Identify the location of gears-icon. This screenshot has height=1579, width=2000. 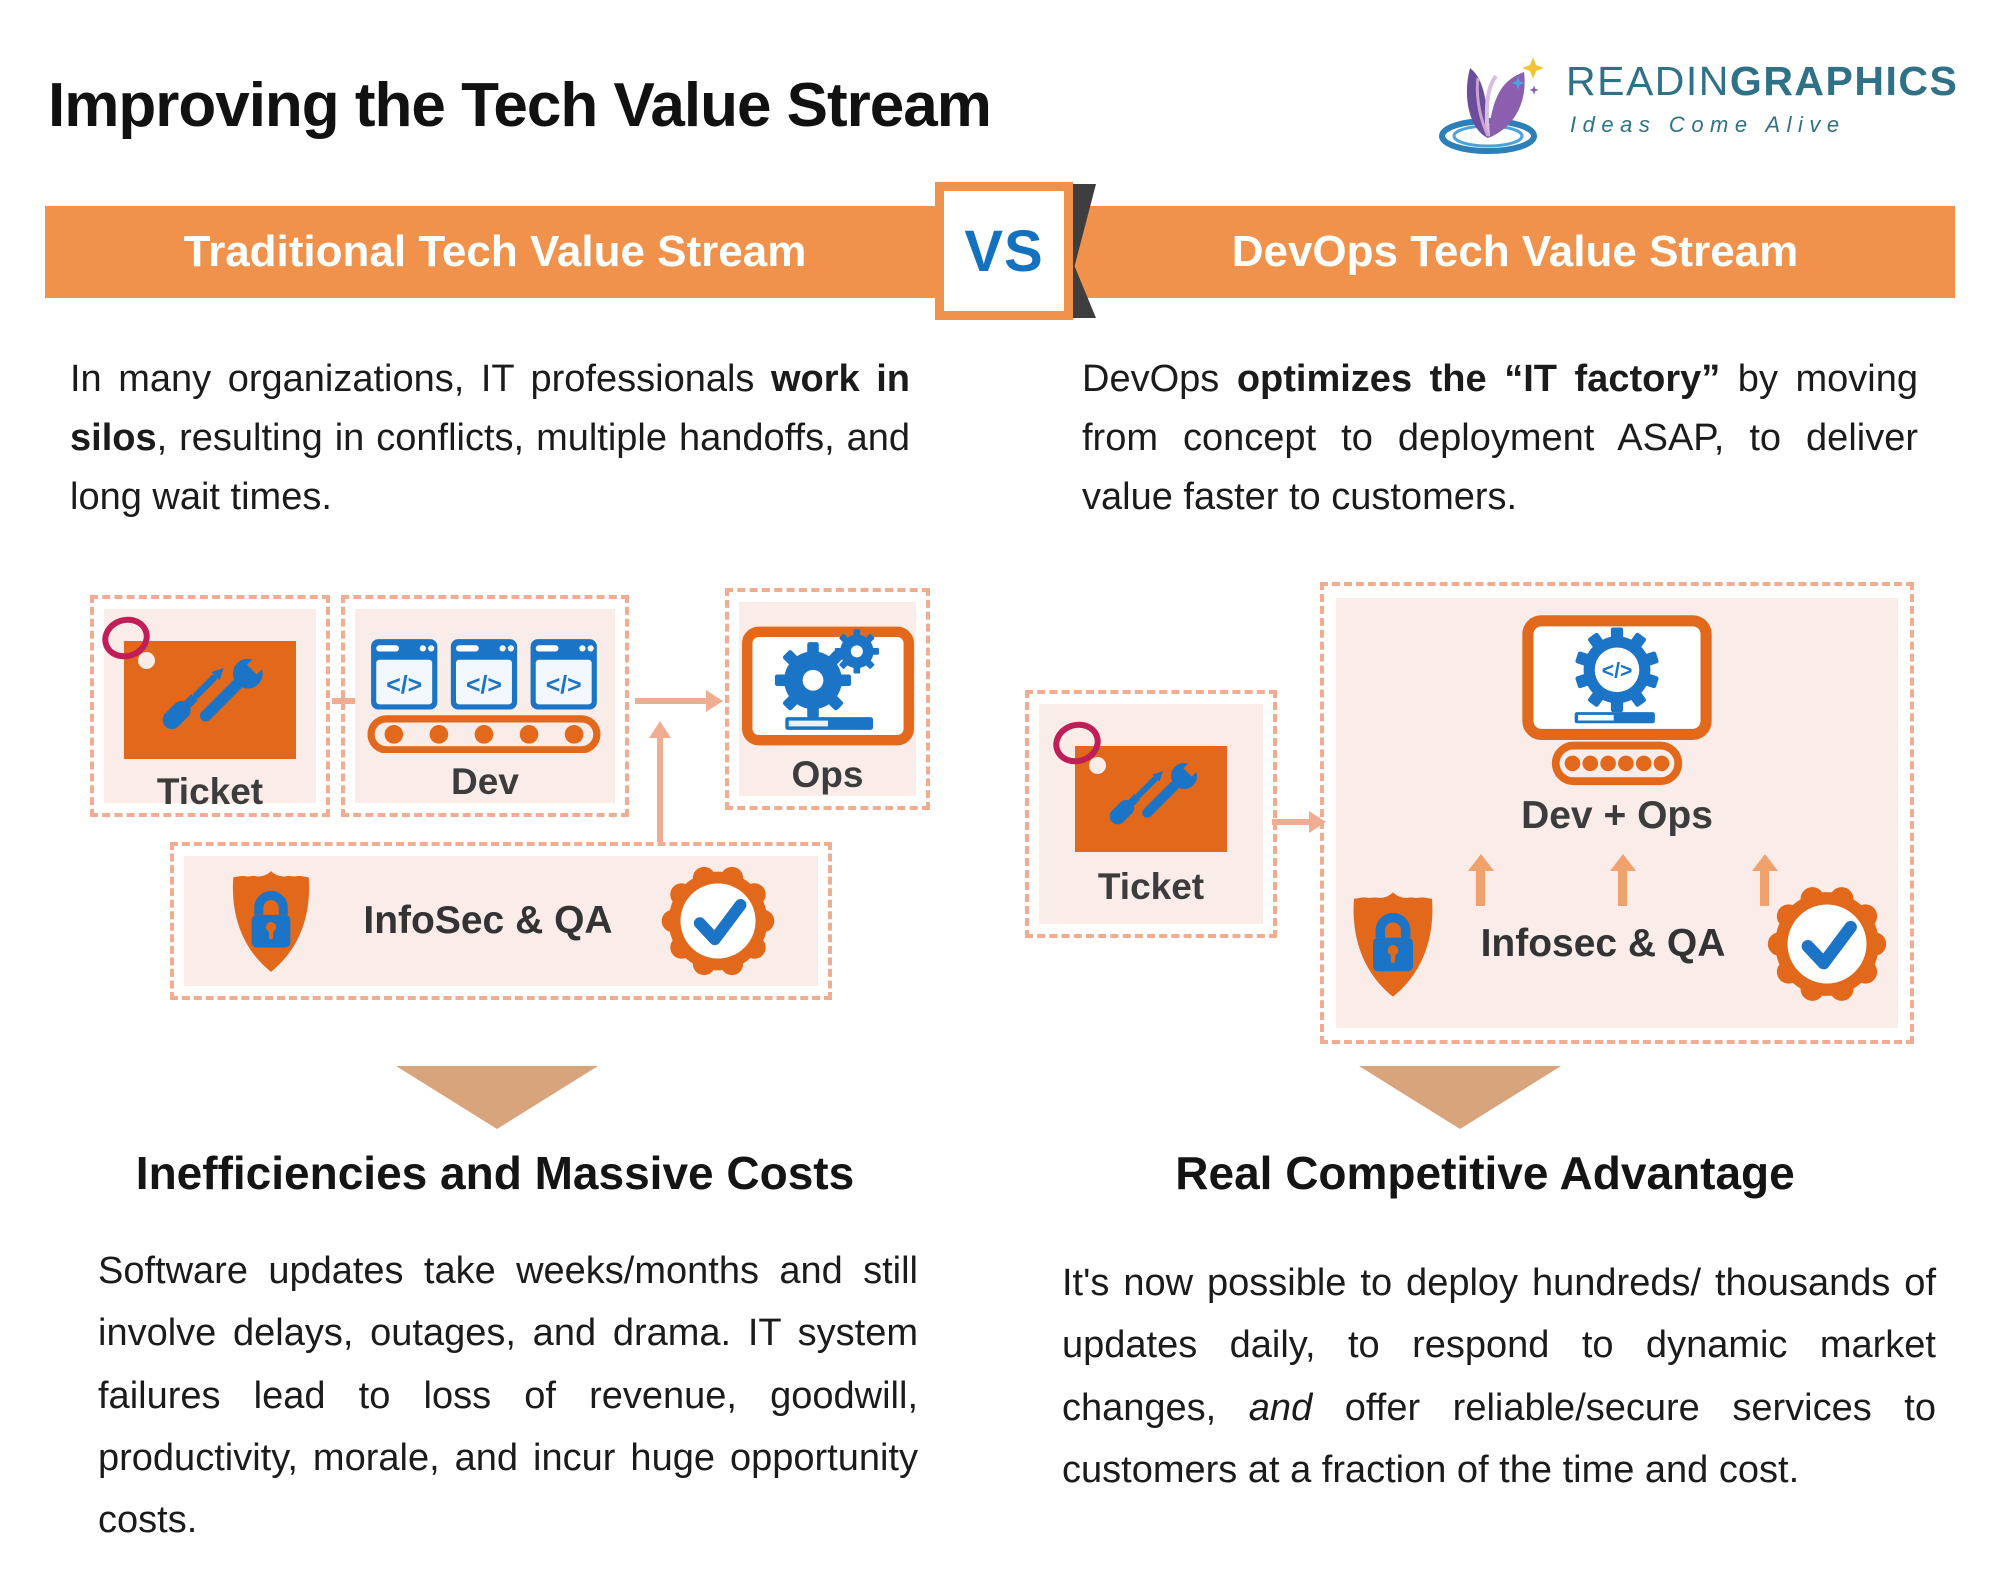
(827, 686).